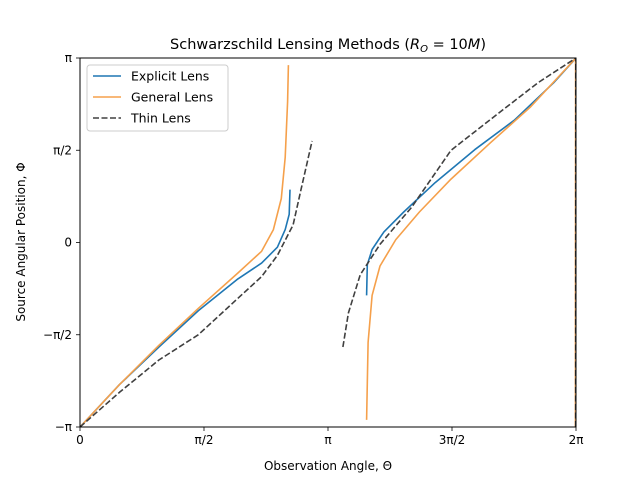 Image resolution: width=640 pixels, height=480 pixels. I want to click on legend-label: General Lens, so click(172, 97).